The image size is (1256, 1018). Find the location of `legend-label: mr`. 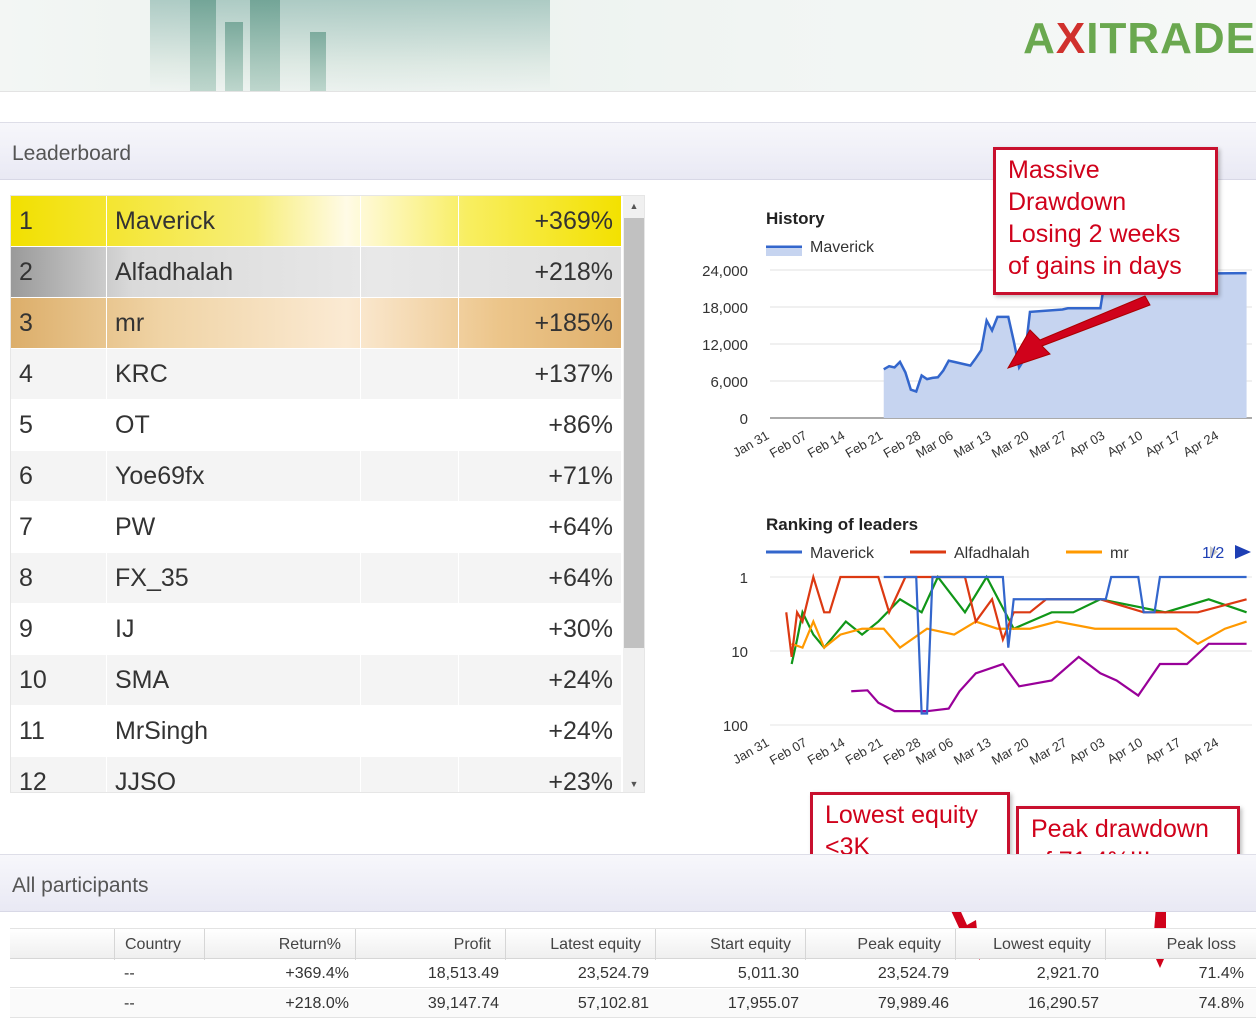

legend-label: mr is located at coordinates (1119, 553).